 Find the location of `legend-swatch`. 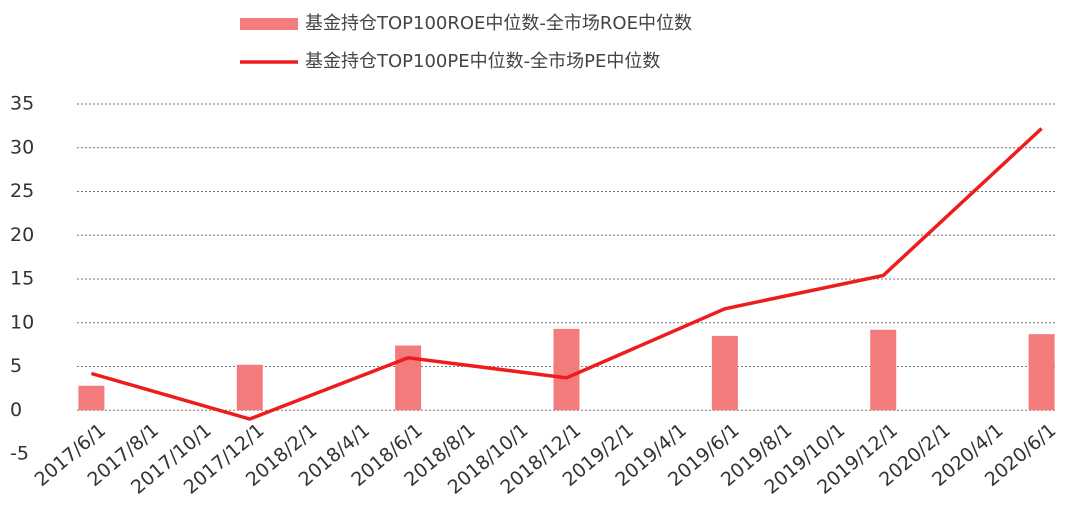

legend-swatch is located at coordinates (269, 24).